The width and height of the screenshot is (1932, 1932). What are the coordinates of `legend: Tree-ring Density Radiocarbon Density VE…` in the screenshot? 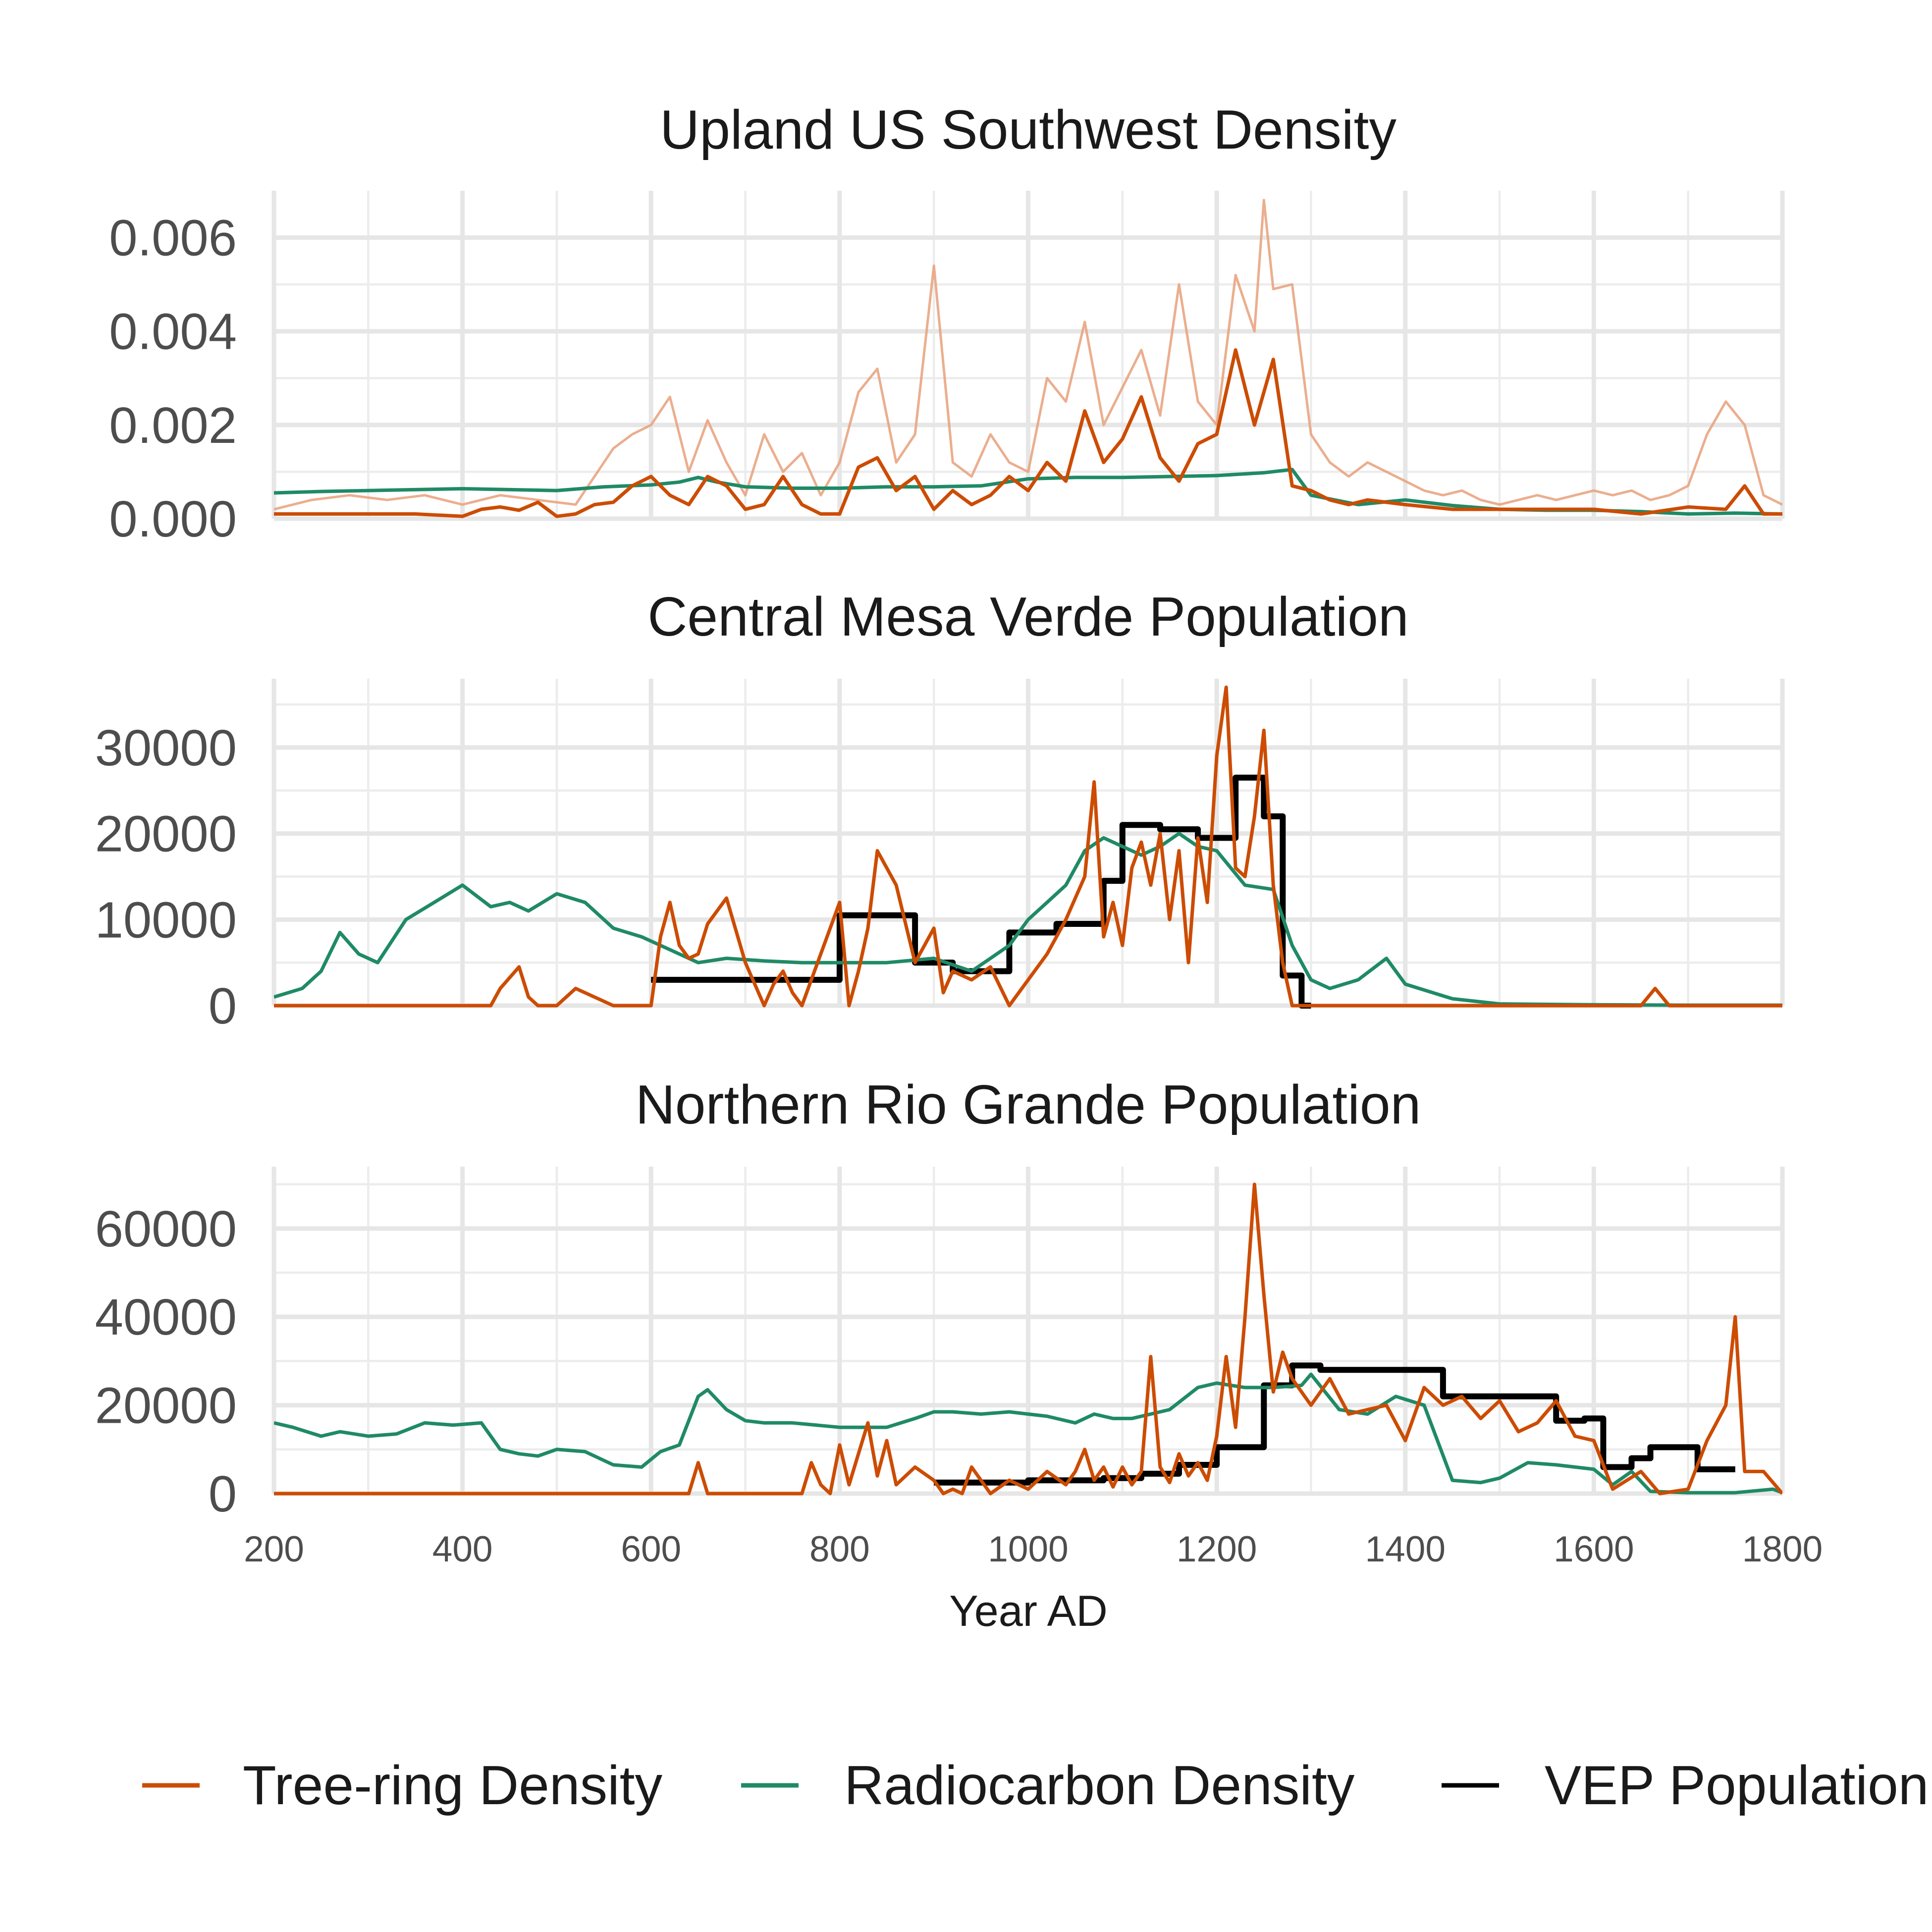 It's located at (1035, 1786).